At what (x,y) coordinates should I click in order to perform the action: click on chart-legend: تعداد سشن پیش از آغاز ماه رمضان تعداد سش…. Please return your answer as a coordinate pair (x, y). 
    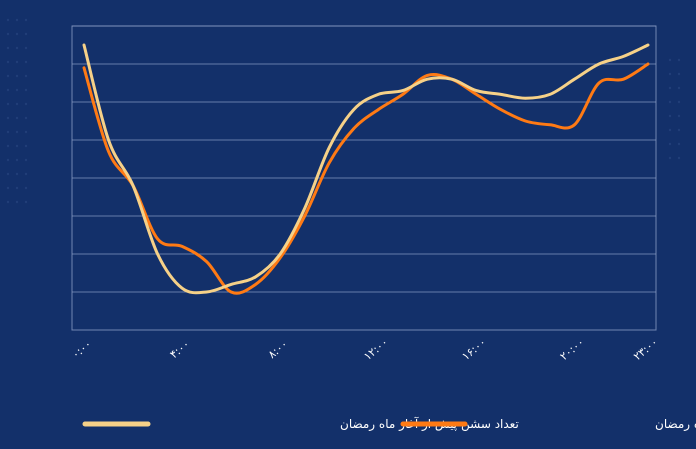
    Looking at the image, I should click on (389, 424).